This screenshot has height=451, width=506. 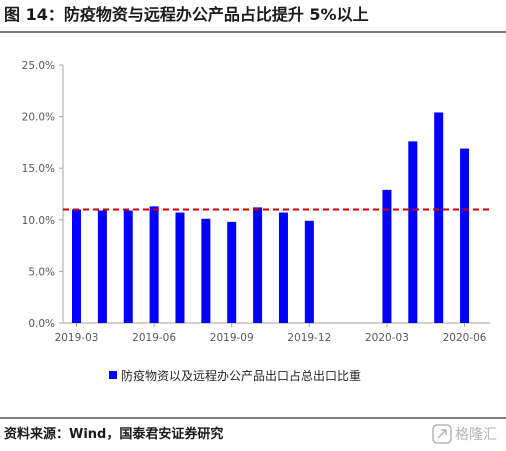 I want to click on source-note: 资料来源：Wind，国泰君安证券研究, so click(x=113, y=434).